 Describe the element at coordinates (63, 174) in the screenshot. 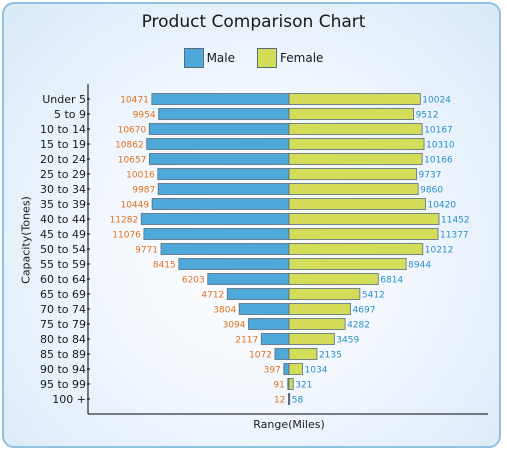

I see `category-label: 25 to 29` at that location.